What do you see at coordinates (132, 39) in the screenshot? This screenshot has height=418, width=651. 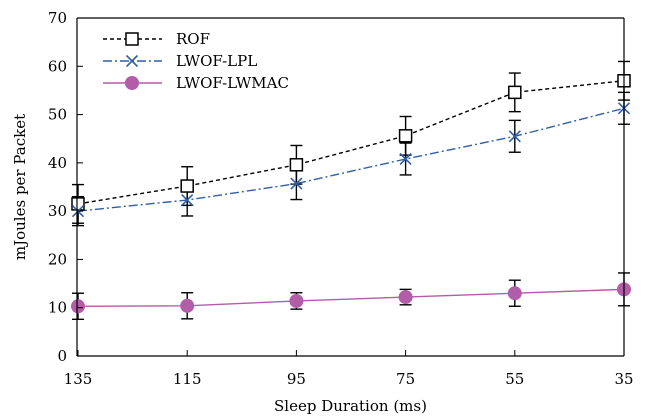 I see `legend-marker-rof` at bounding box center [132, 39].